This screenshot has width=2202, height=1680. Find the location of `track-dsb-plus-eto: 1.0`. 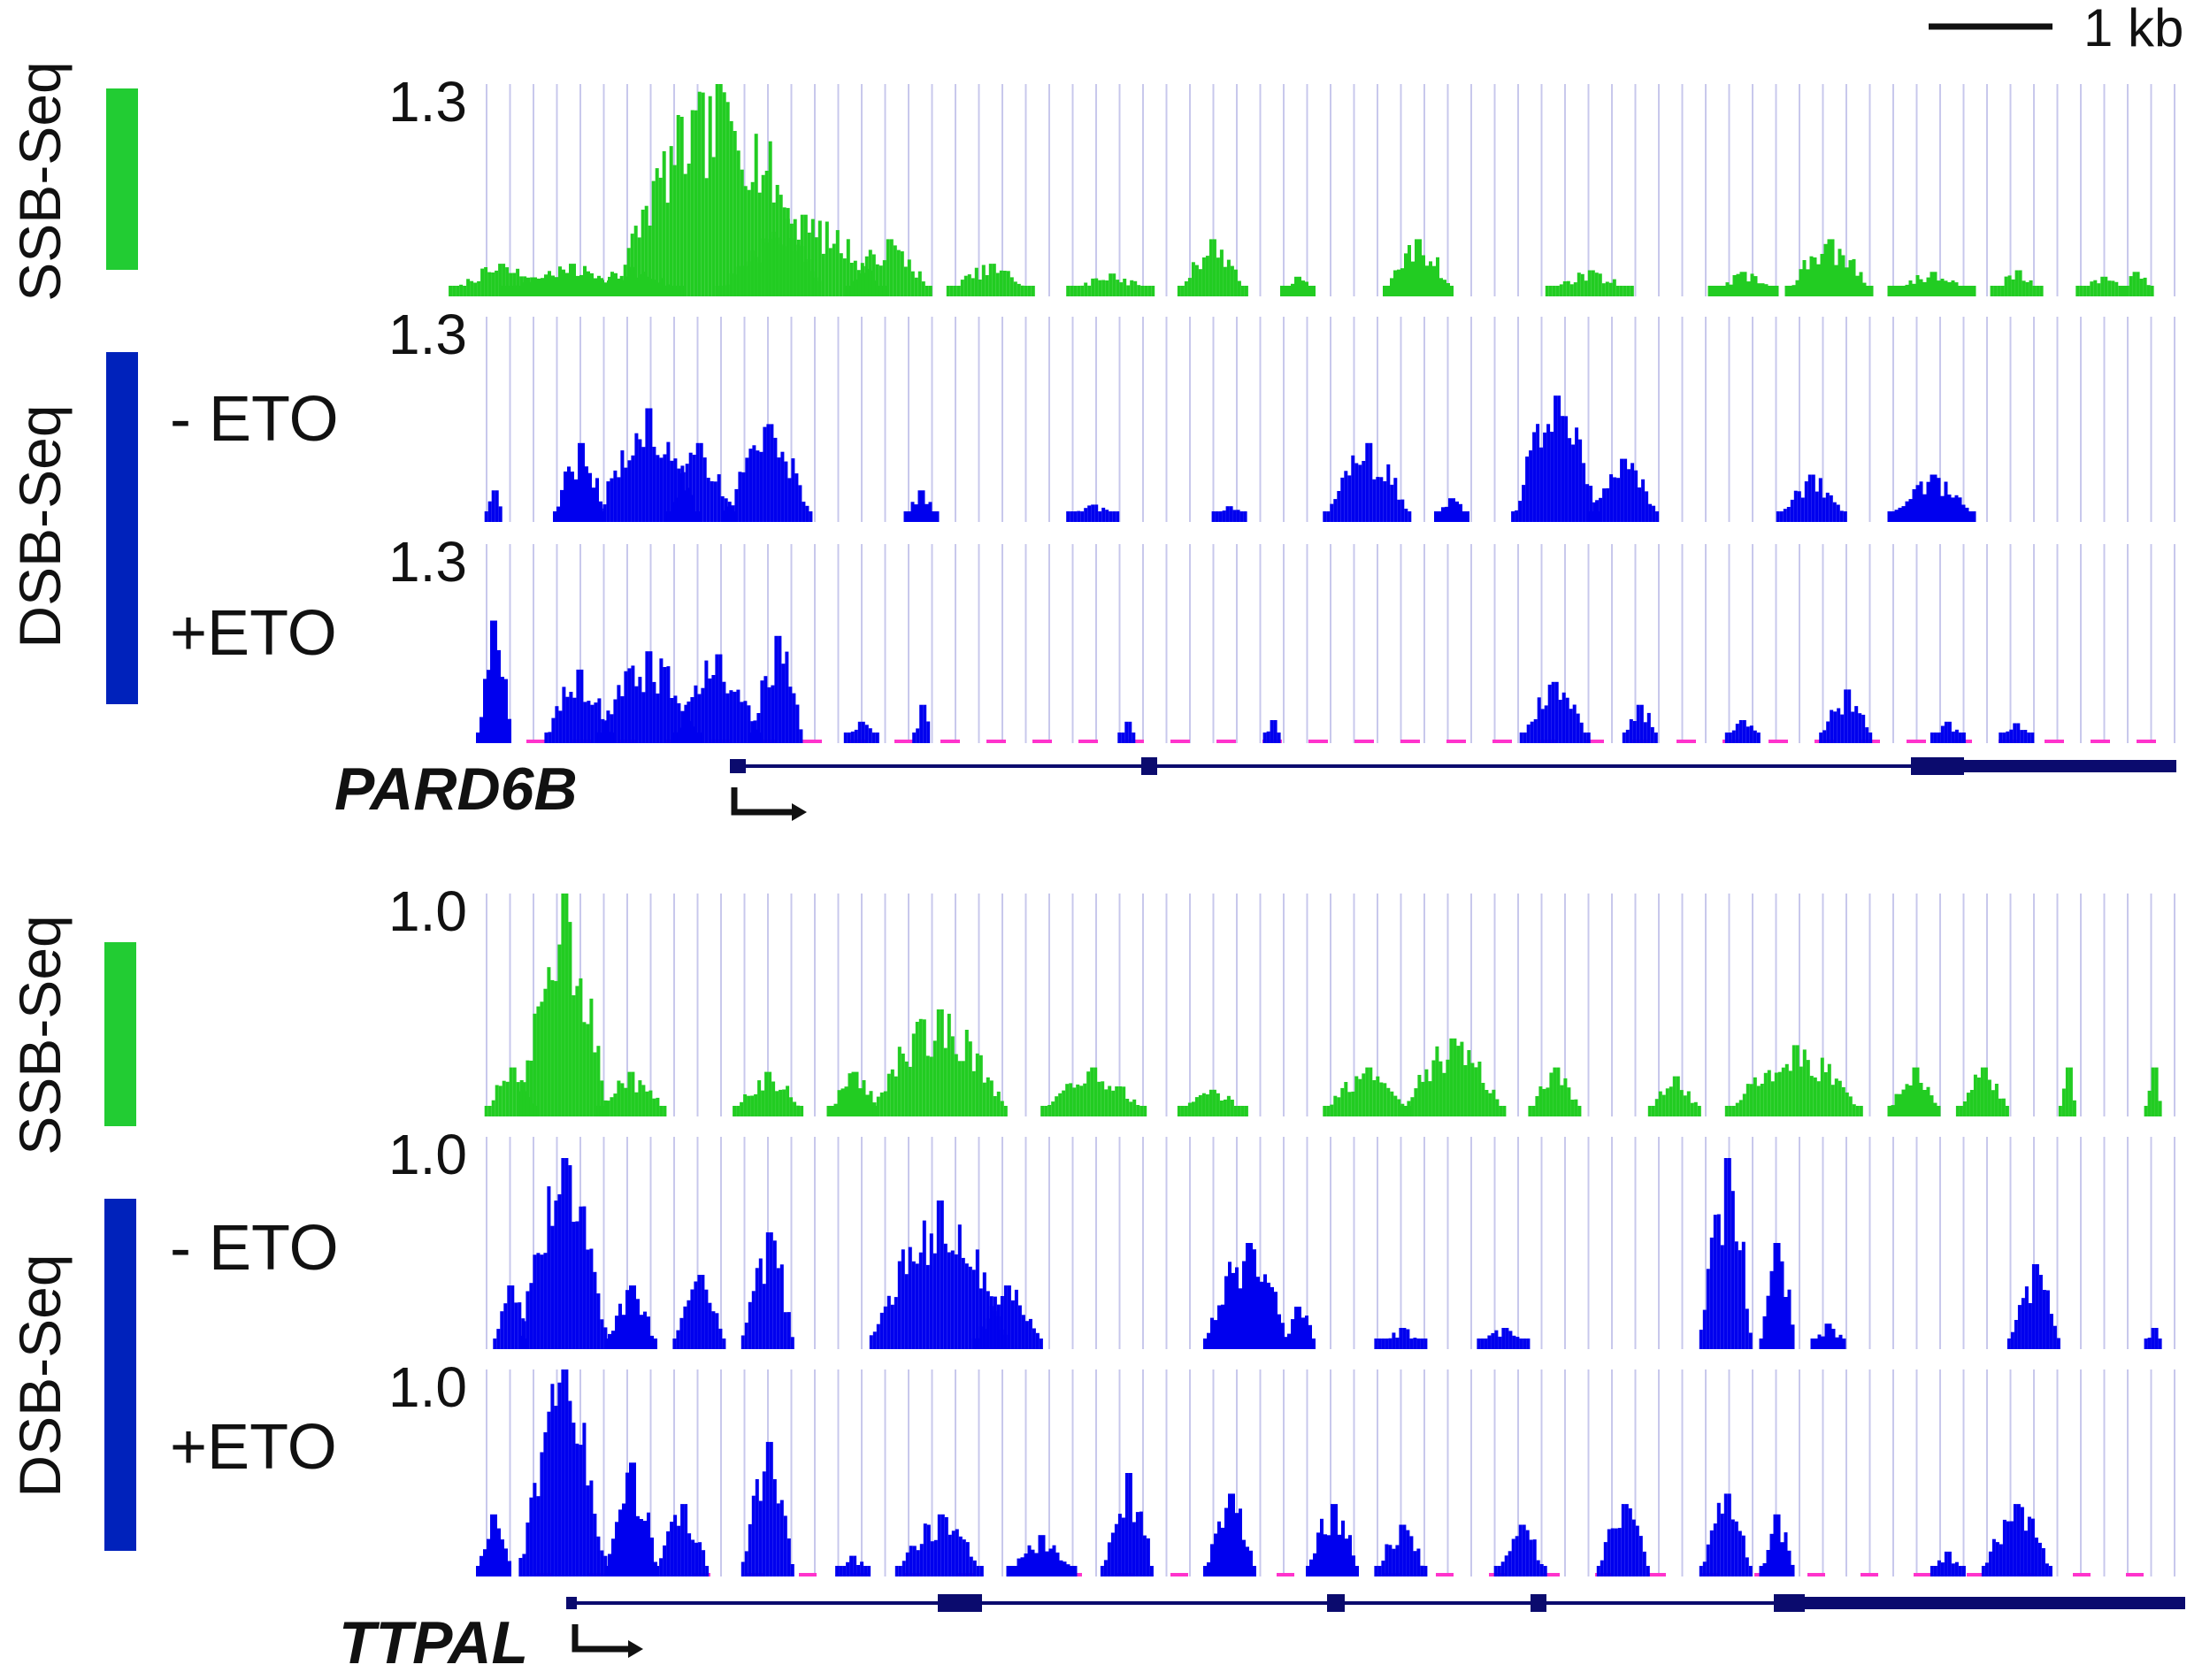

track-dsb-plus-eto: 1.0 is located at coordinates (1281, 1465).